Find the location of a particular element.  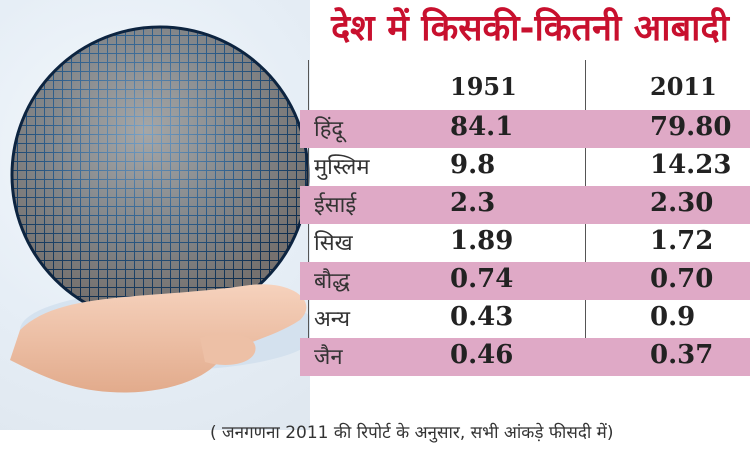

page-title: देश में किसकी-कितनी आबादी is located at coordinates (530, 28).